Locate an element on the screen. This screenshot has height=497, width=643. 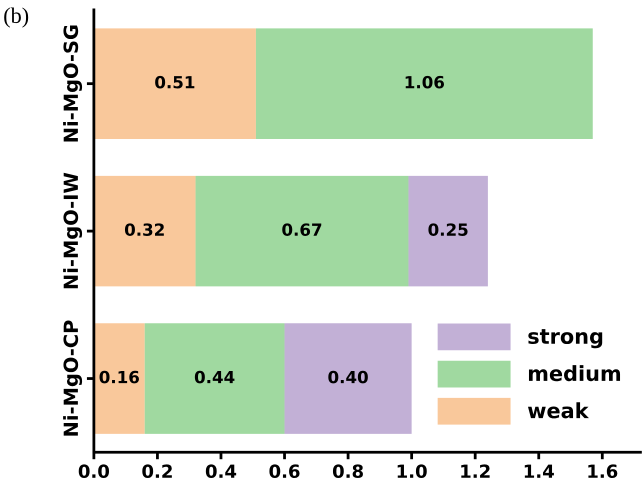
legend-label: strong is located at coordinates (565, 338).